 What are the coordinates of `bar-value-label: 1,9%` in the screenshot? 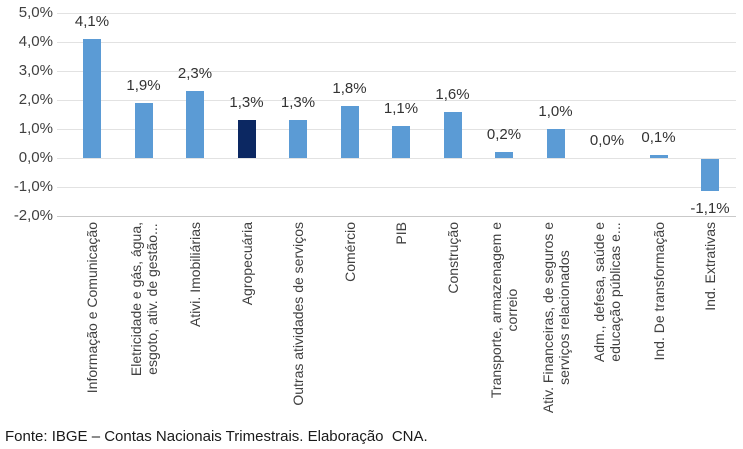 It's located at (143, 85).